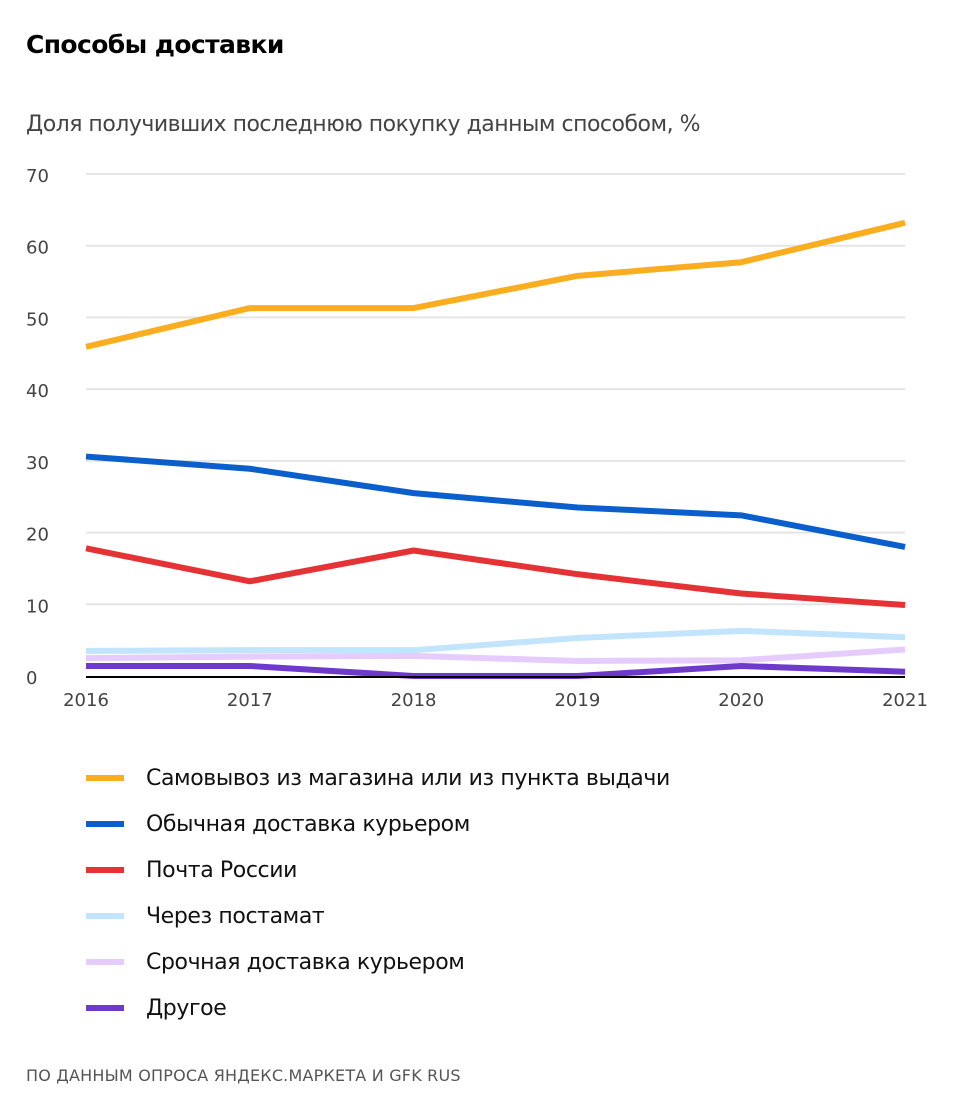 The width and height of the screenshot is (960, 1114). Describe the element at coordinates (37, 463) in the screenshot. I see `y-tick-label: 30` at that location.